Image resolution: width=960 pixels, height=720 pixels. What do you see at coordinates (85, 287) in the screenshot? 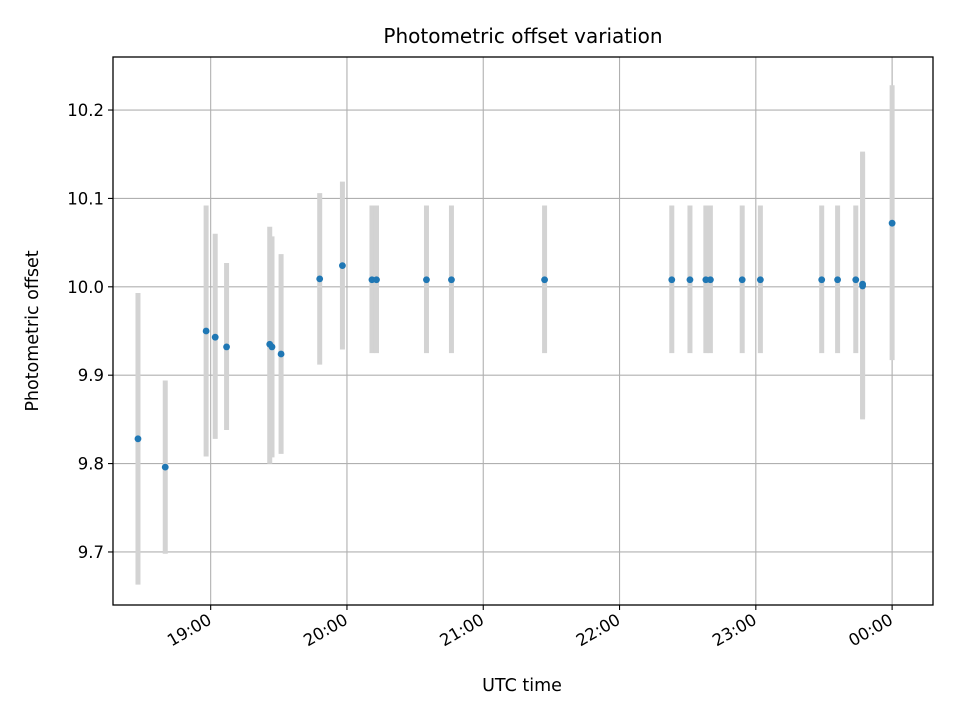
I see `y-tick-label: 10.0` at bounding box center [85, 287].